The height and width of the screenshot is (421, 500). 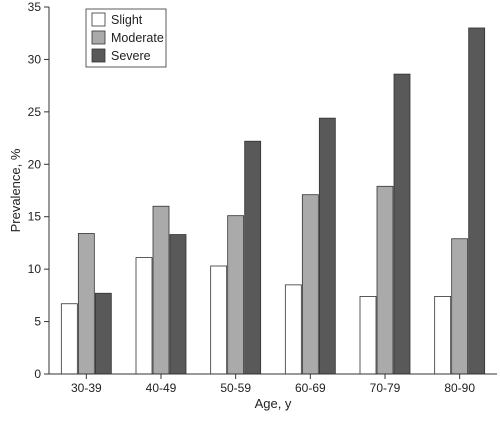 I want to click on x-tick-label: 50-59, so click(x=235, y=388).